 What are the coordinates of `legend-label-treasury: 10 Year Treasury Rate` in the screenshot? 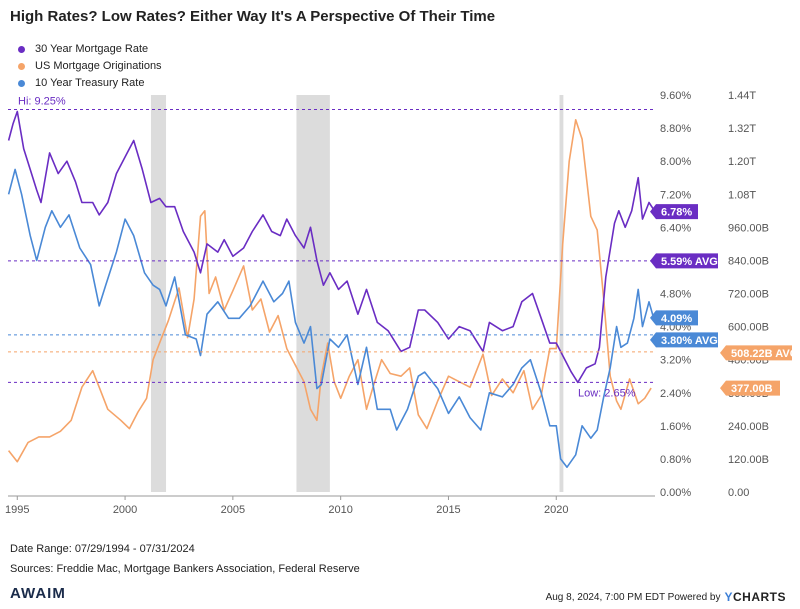 It's located at (90, 83).